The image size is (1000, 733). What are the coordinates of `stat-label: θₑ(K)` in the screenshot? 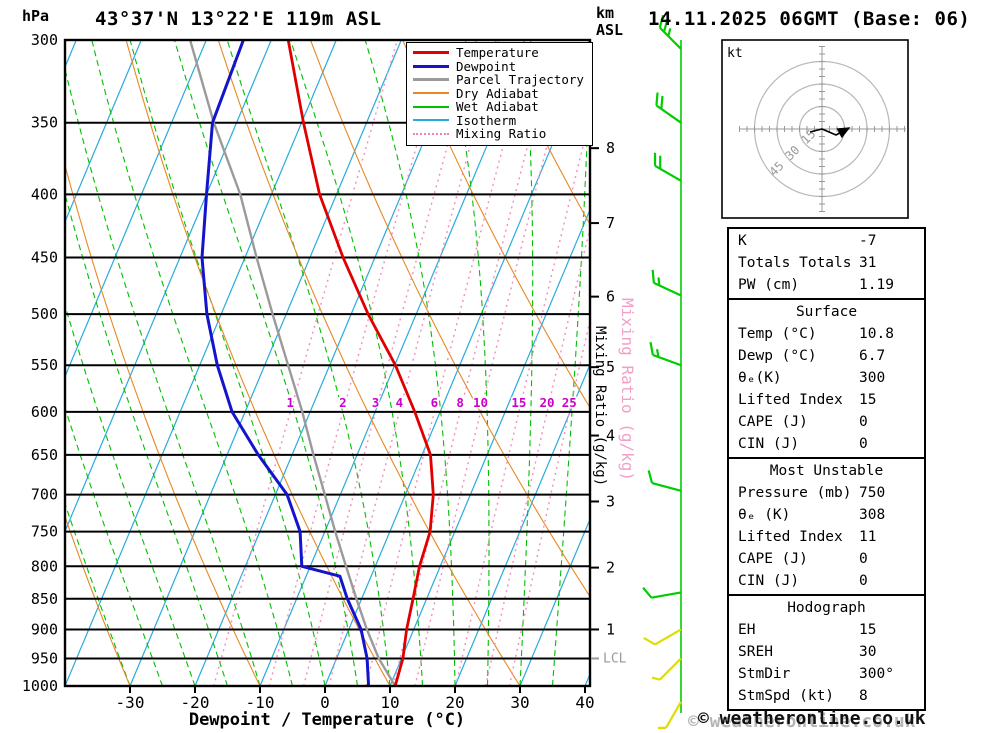 It's located at (760, 378).